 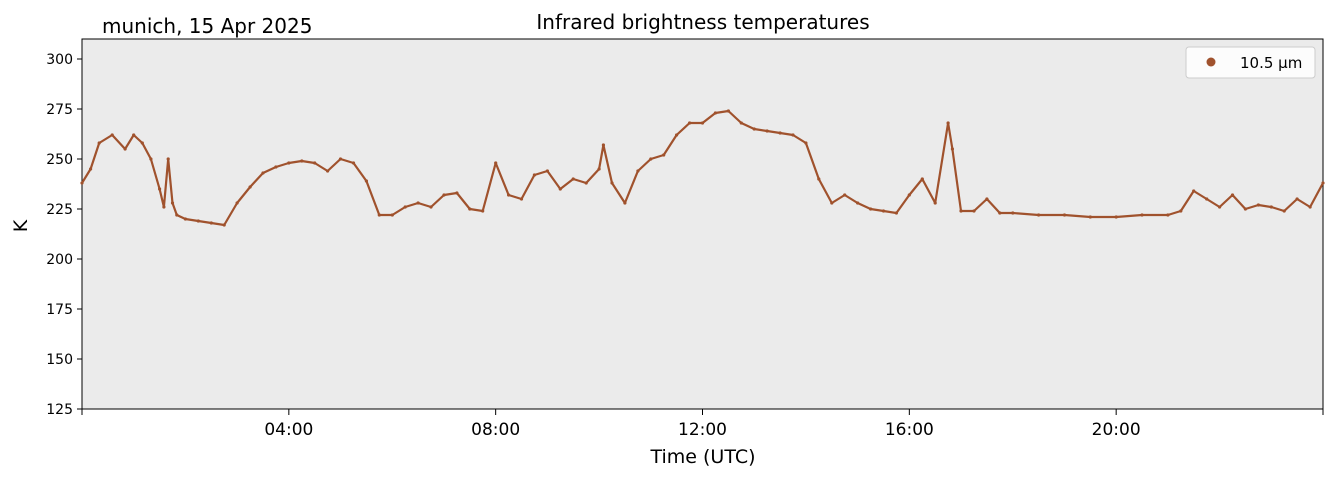 I want to click on x-tick-label: 04:00, so click(x=288, y=430).